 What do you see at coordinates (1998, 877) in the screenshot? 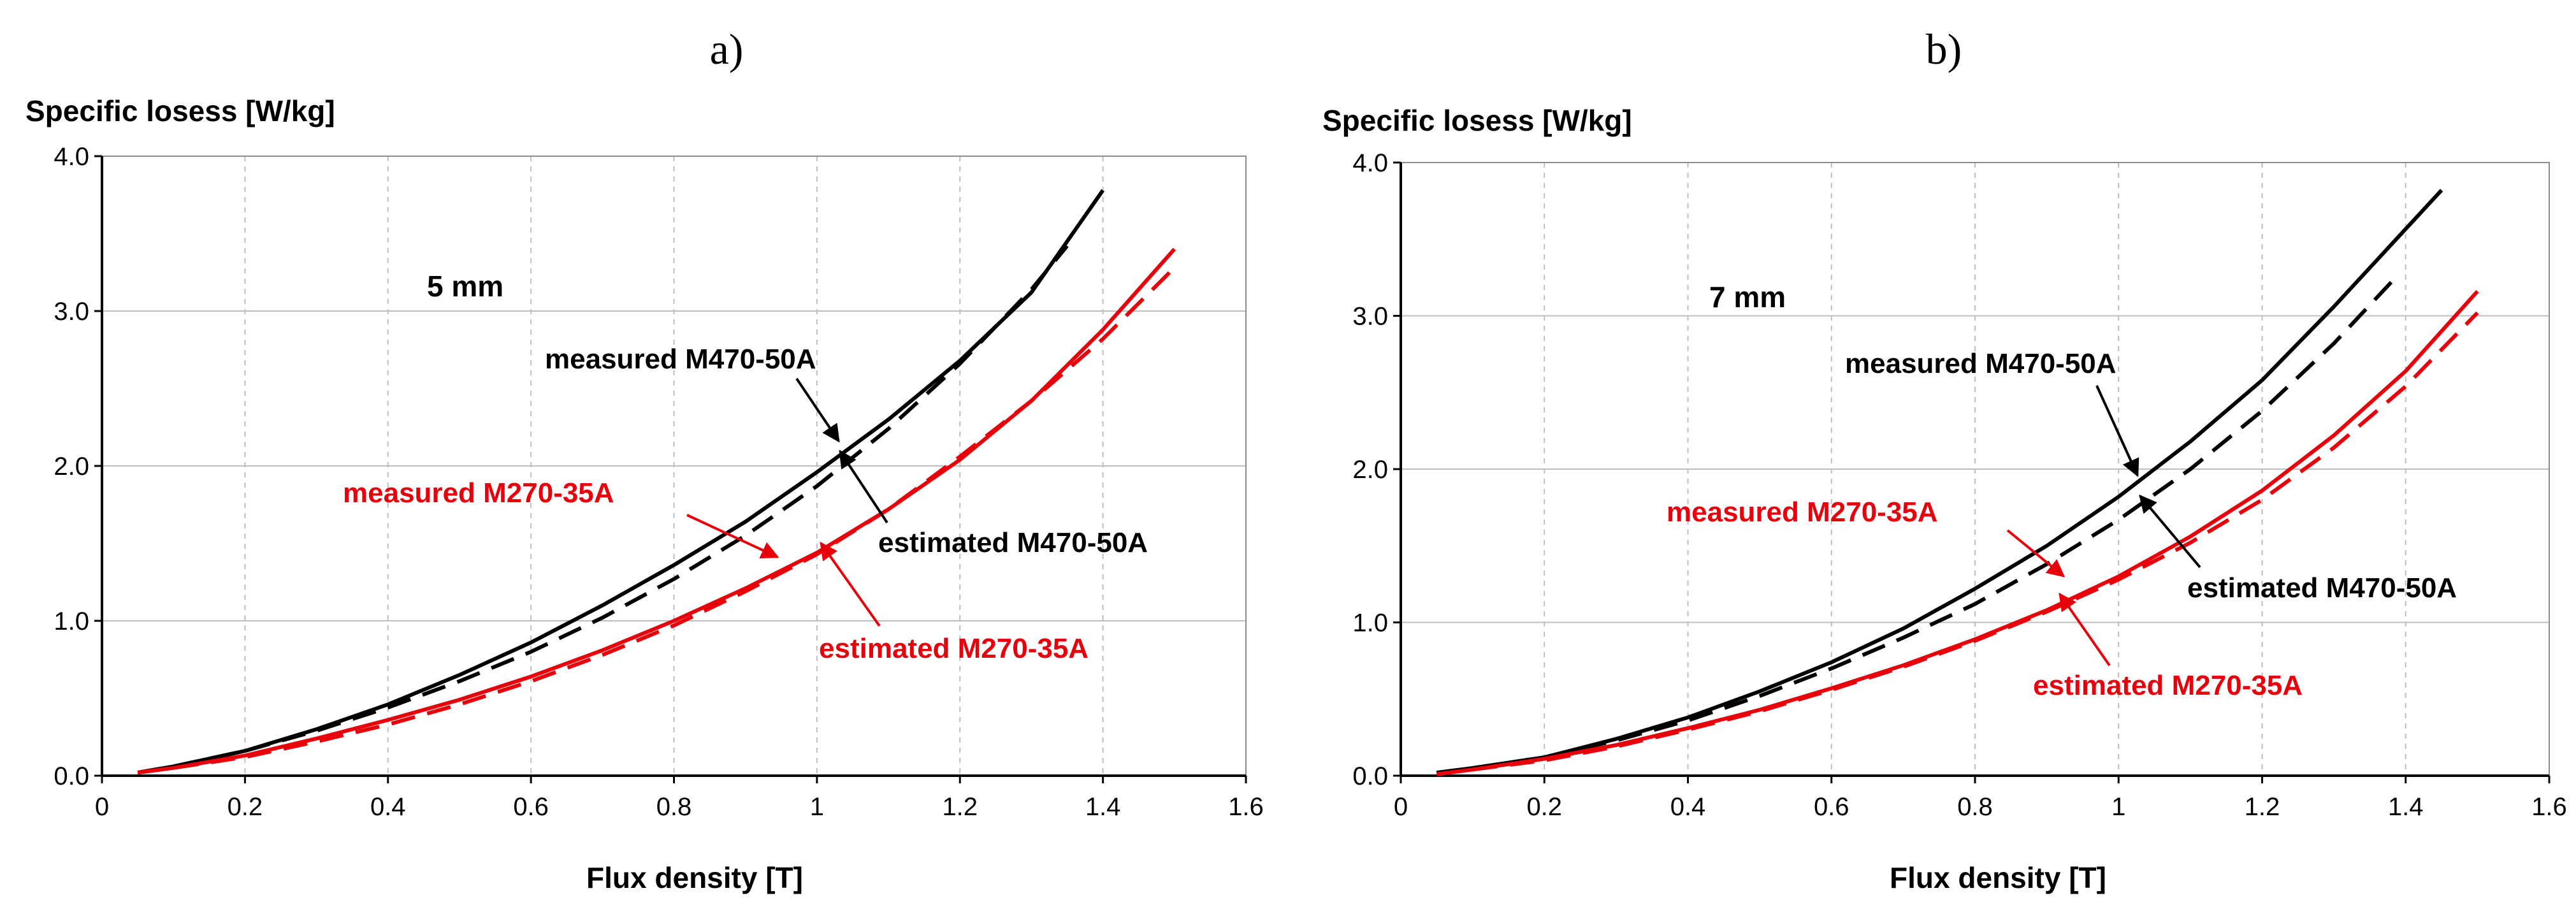
I see `panel-b-x-axis-label: Flux density [T]` at bounding box center [1998, 877].